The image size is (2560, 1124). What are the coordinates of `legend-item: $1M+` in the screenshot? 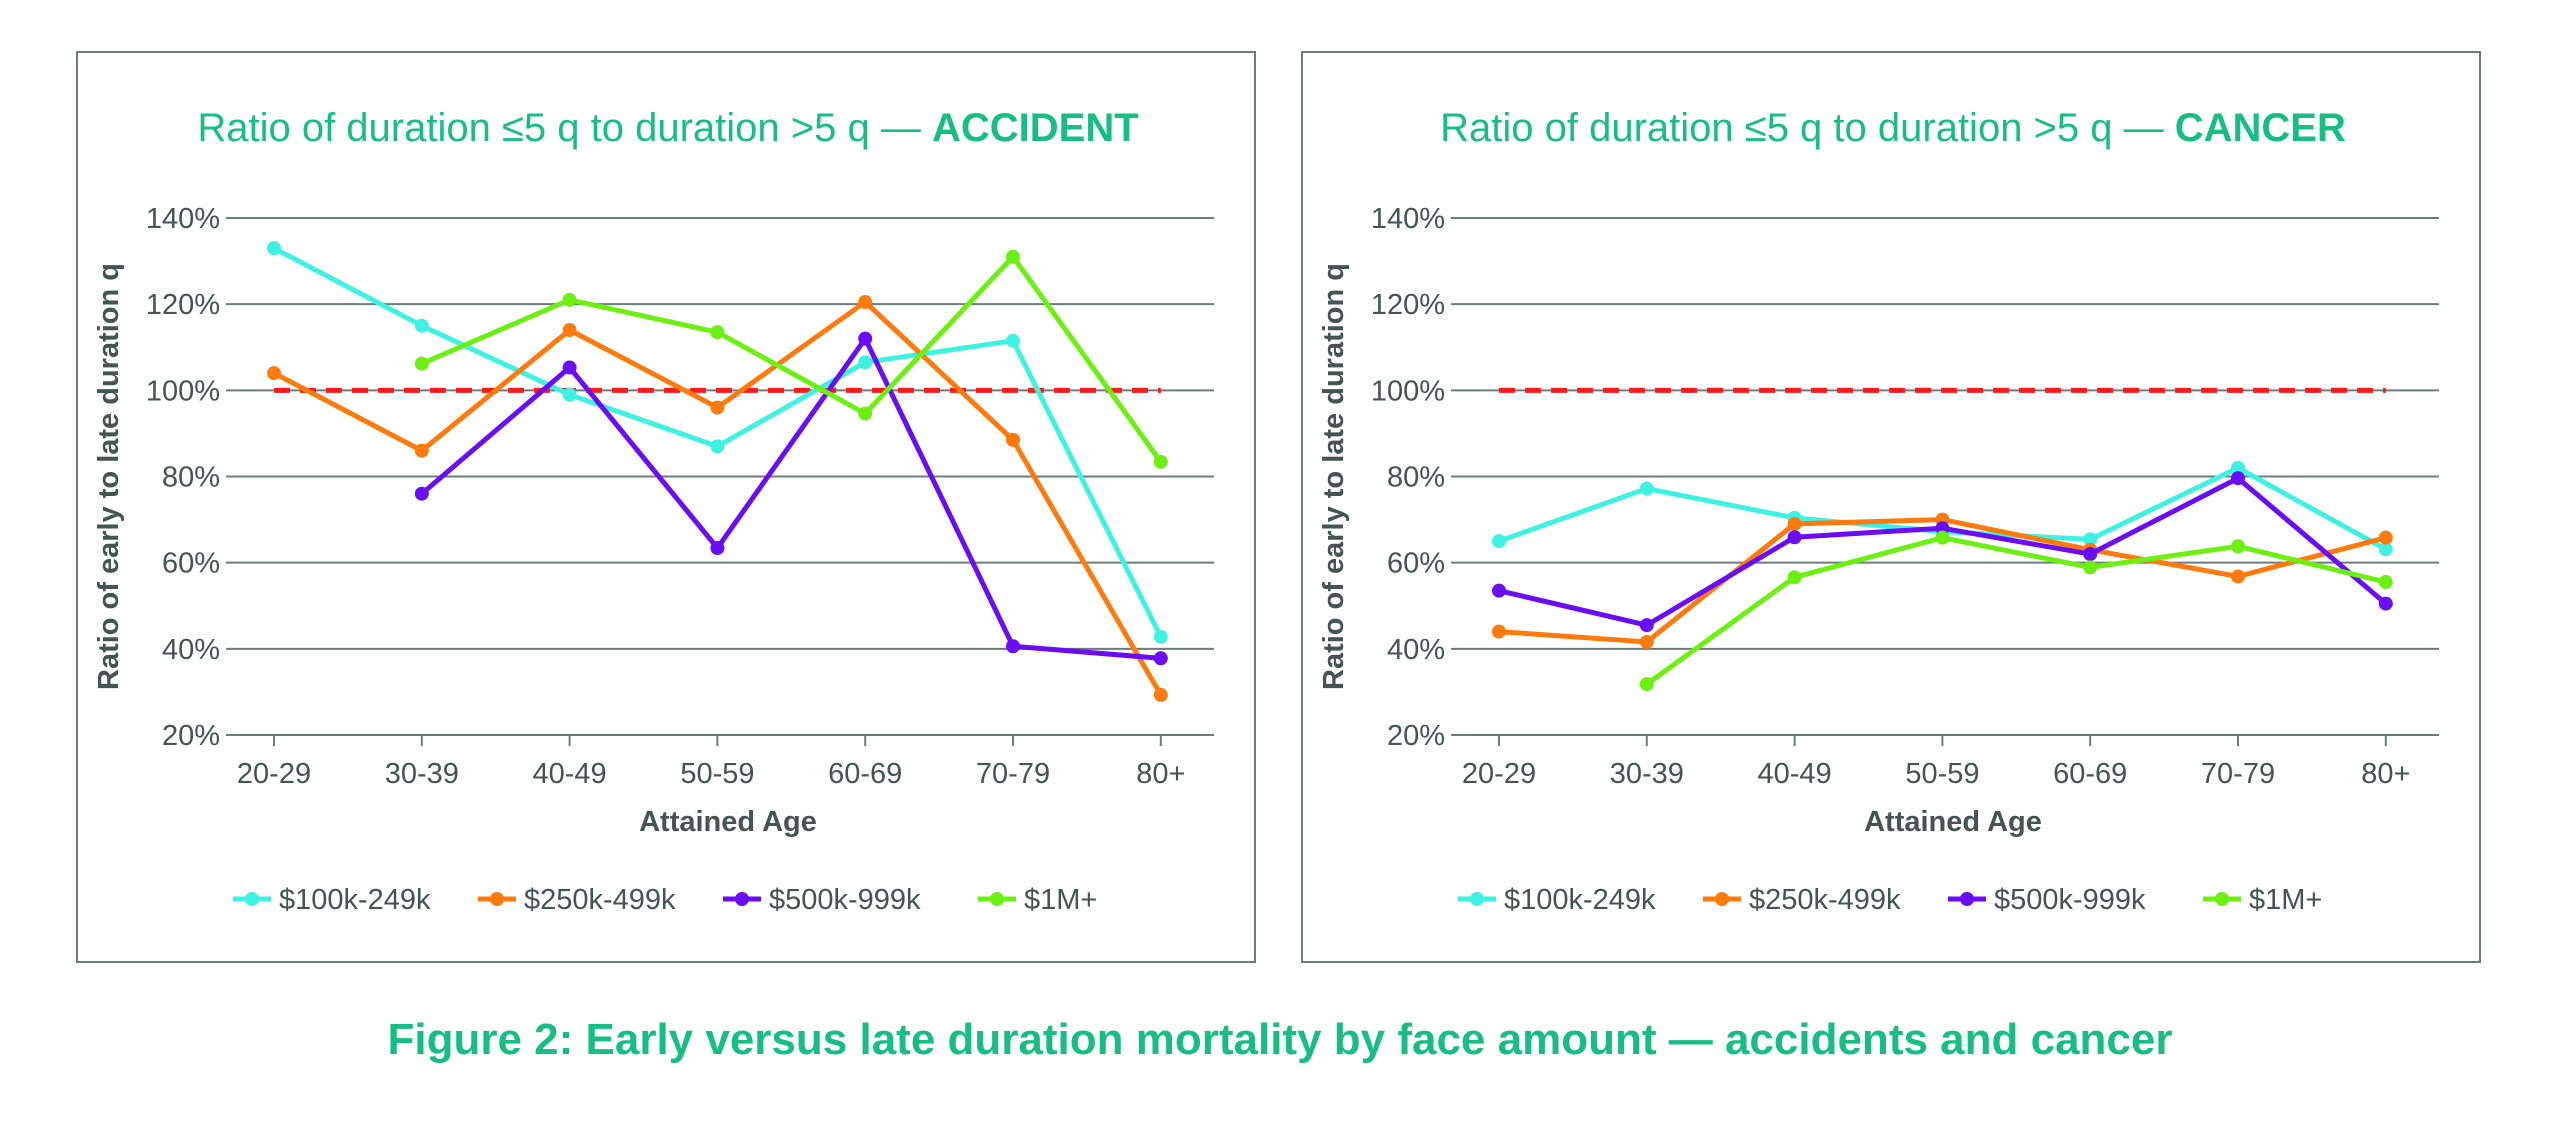 It's located at (1037, 900).